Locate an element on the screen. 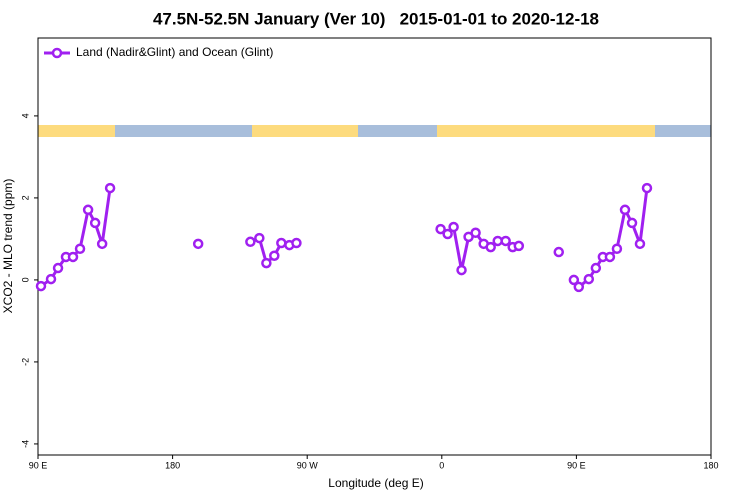  y-axis-label: XCO2 - MLO trend (ppm) is located at coordinates (8, 246).